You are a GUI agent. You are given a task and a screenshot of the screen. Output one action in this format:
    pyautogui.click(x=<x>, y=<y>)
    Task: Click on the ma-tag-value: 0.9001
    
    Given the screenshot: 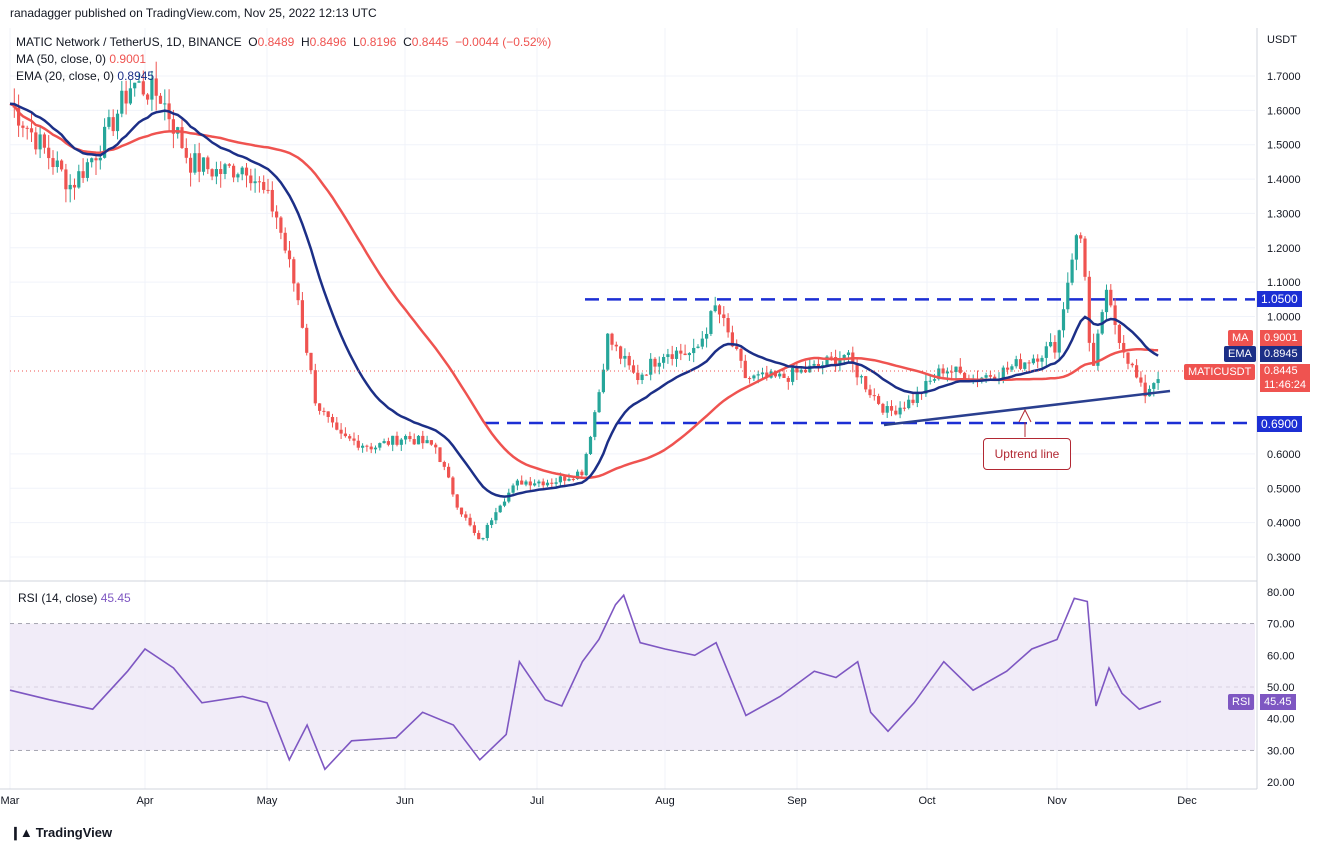 What is the action you would take?
    pyautogui.click(x=1281, y=338)
    